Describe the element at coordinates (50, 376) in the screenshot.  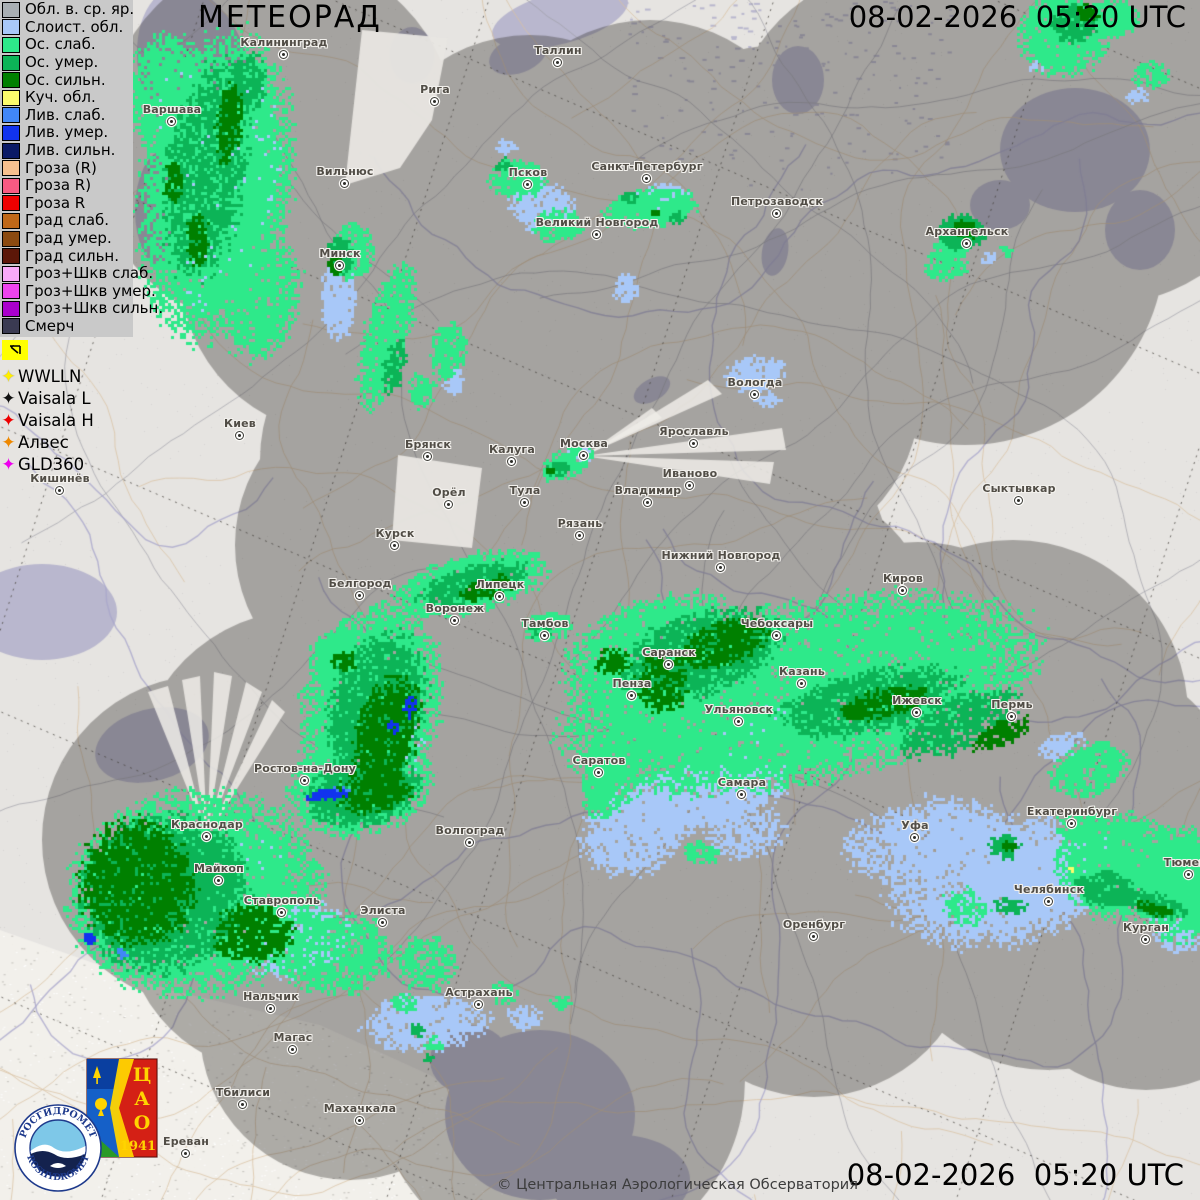
I see `lightning-source-label: WWLLN` at that location.